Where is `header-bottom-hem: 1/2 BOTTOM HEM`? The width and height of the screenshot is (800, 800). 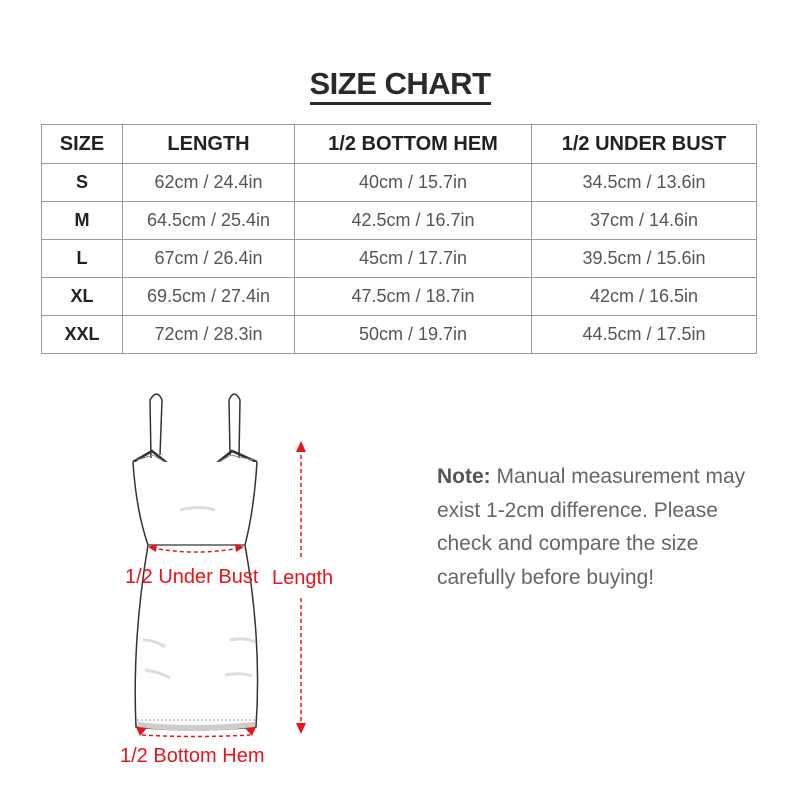 header-bottom-hem: 1/2 BOTTOM HEM is located at coordinates (413, 144).